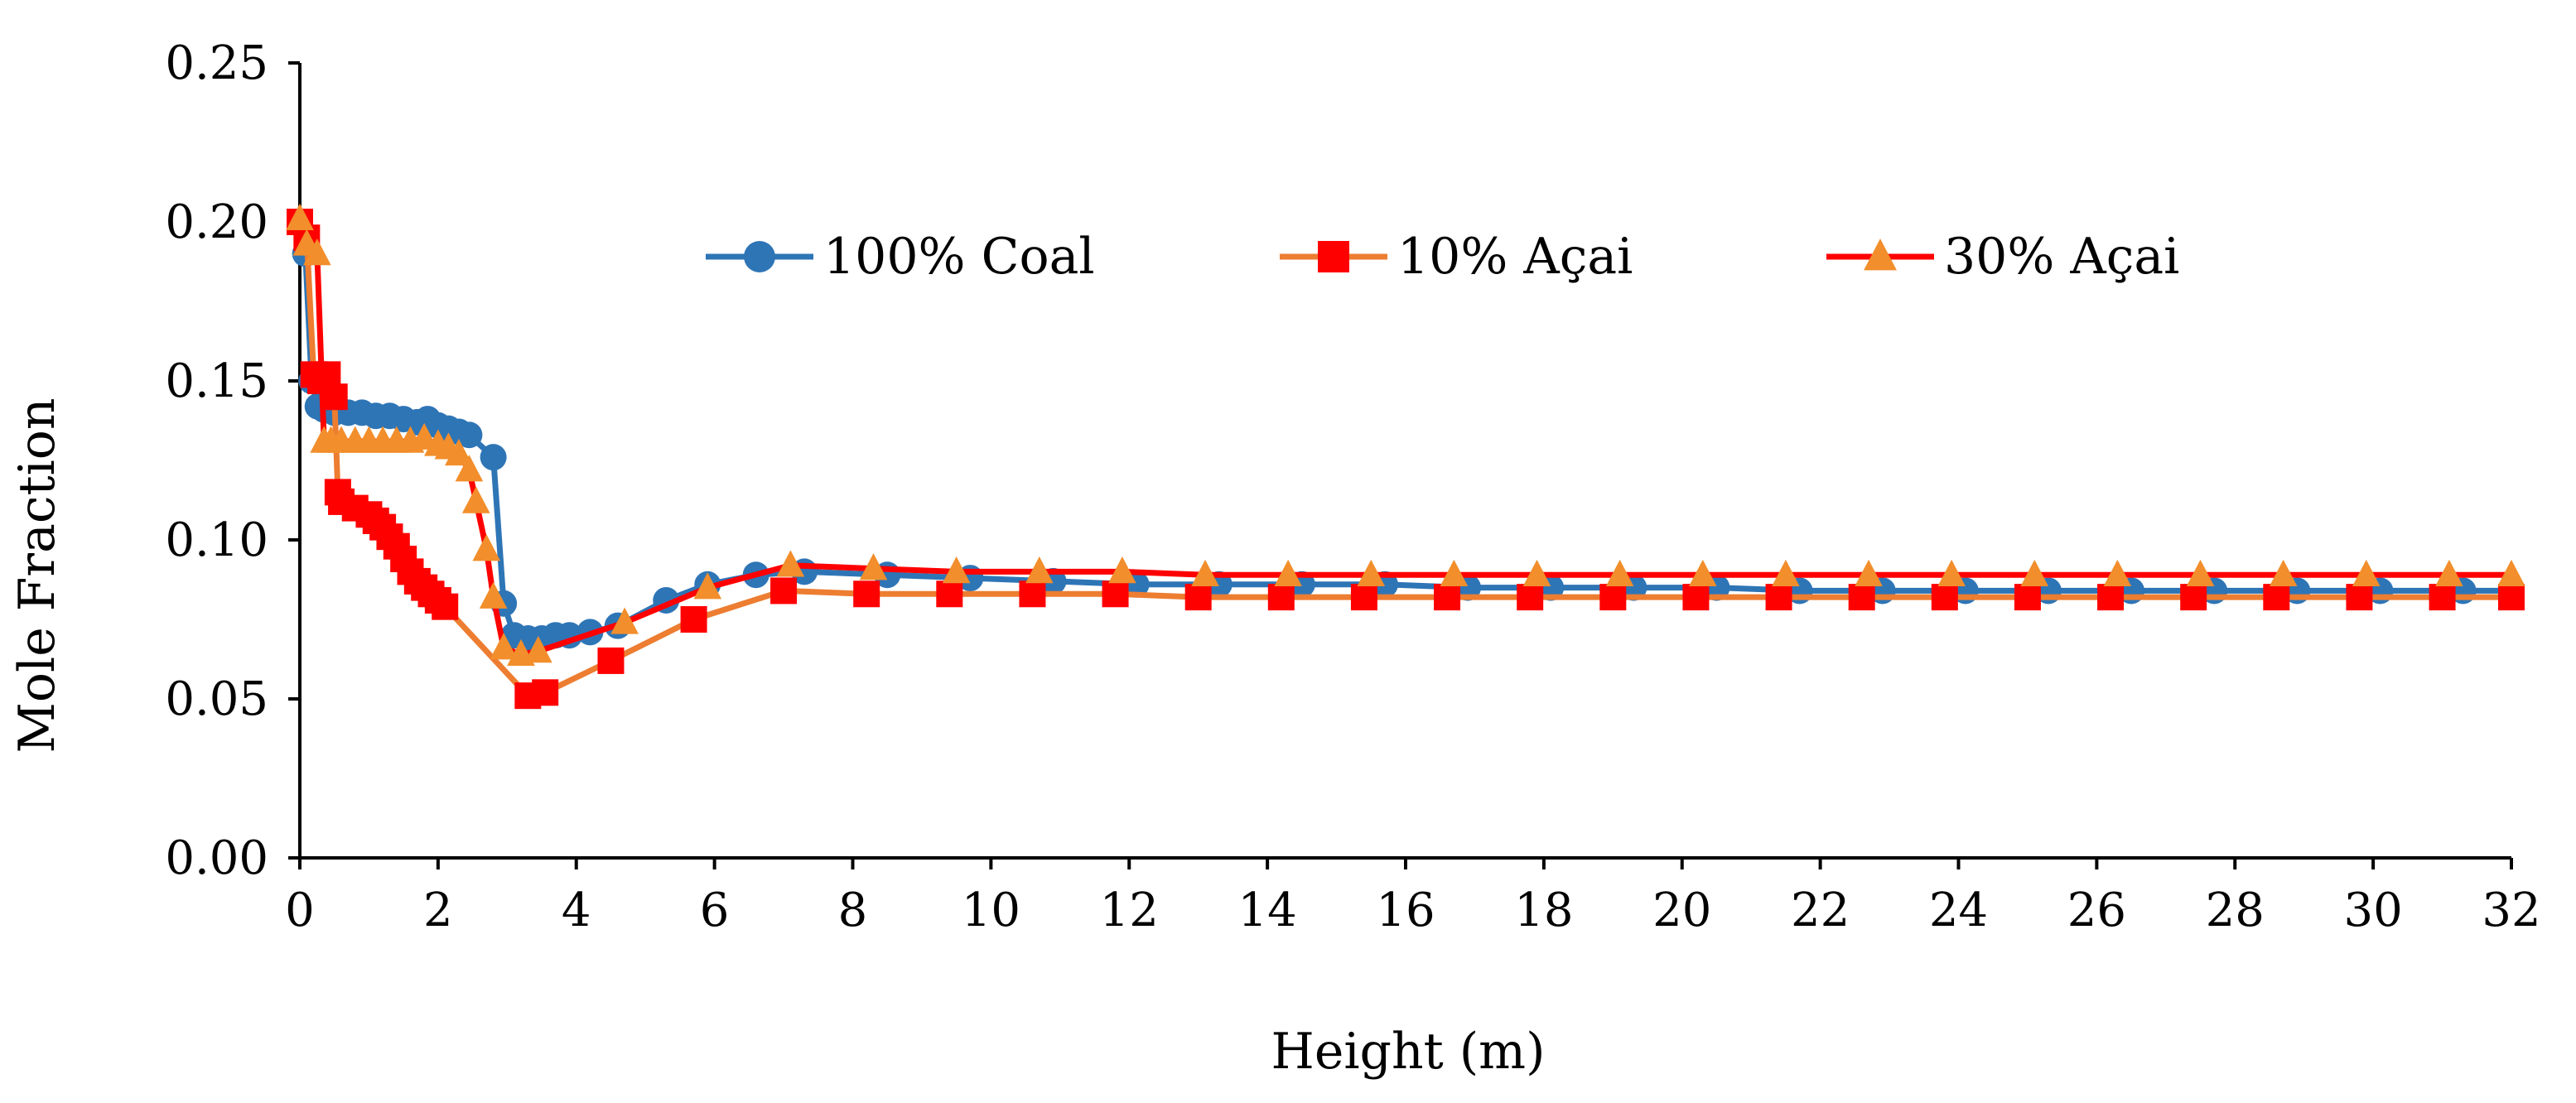 The height and width of the screenshot is (1103, 2576). Describe the element at coordinates (2096, 911) in the screenshot. I see `x-tick-label: 26` at that location.